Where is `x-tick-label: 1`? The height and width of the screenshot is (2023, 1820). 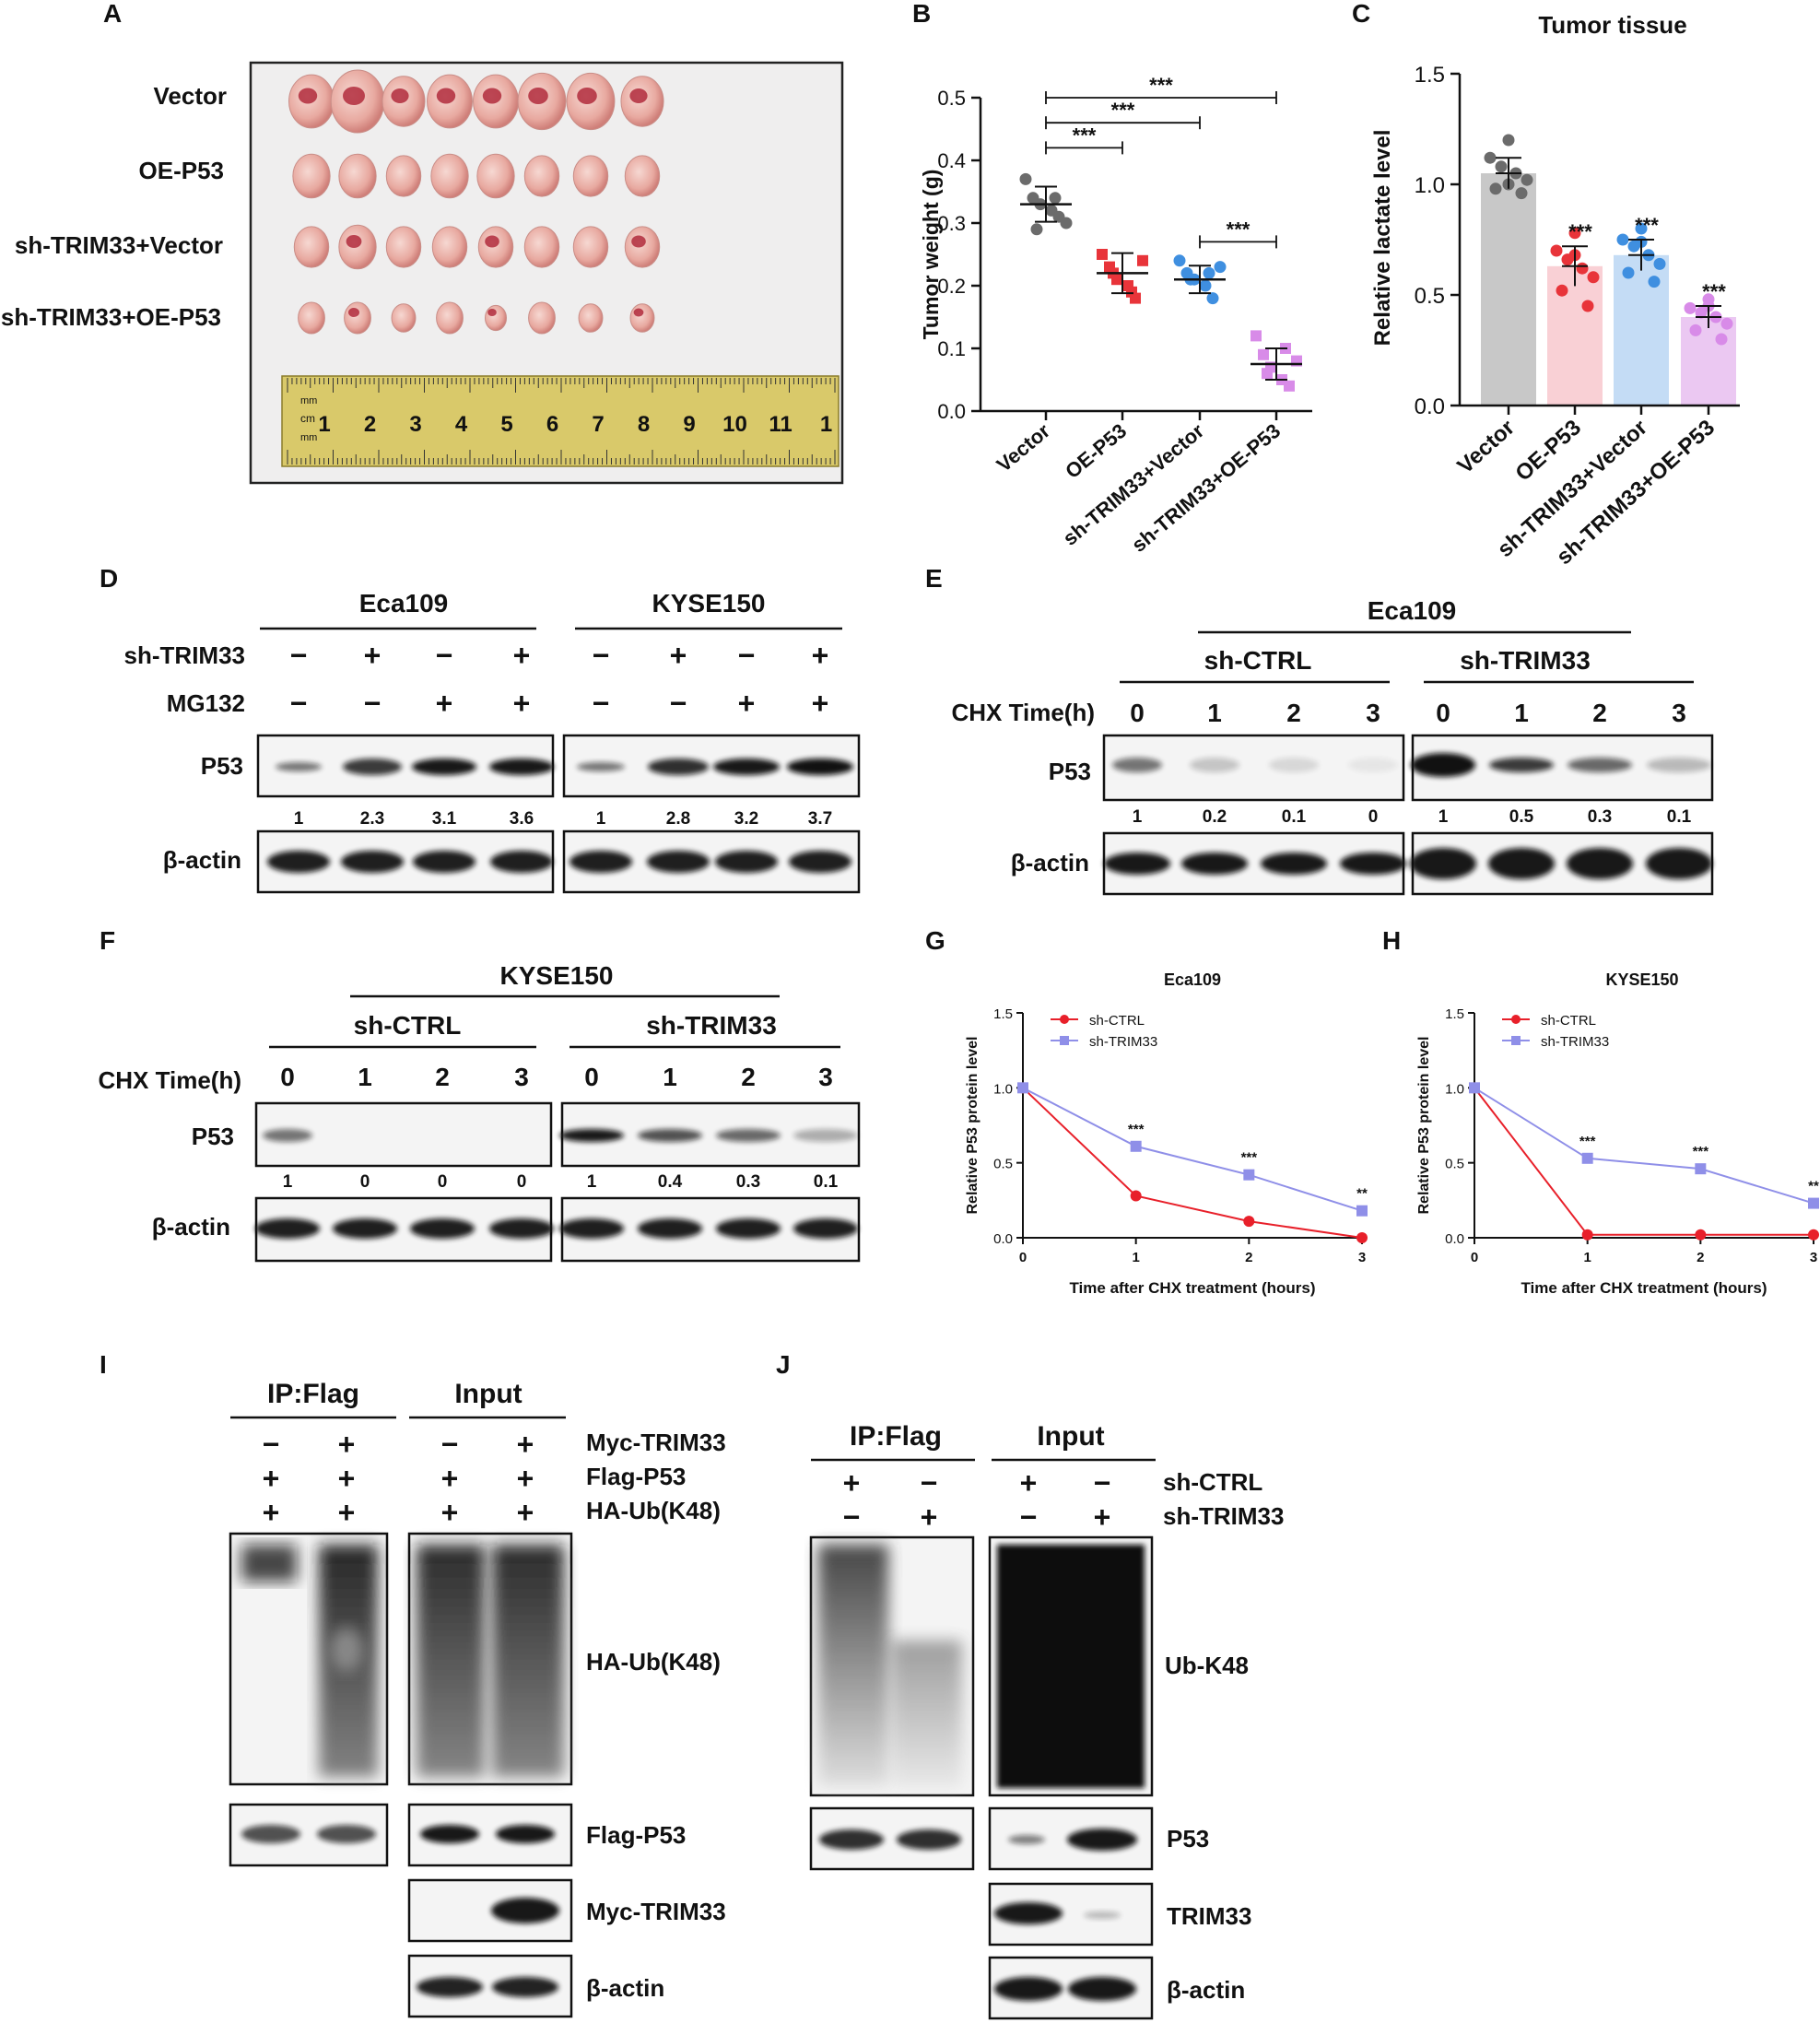
x-tick-label: 1 is located at coordinates (1135, 1257).